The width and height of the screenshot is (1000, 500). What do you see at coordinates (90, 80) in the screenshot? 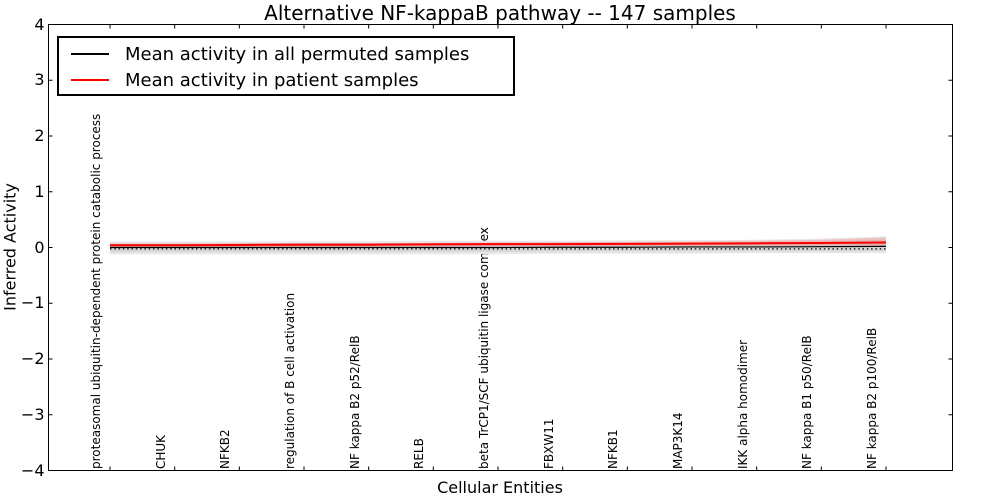
I see `legend-line-red-icon` at bounding box center [90, 80].